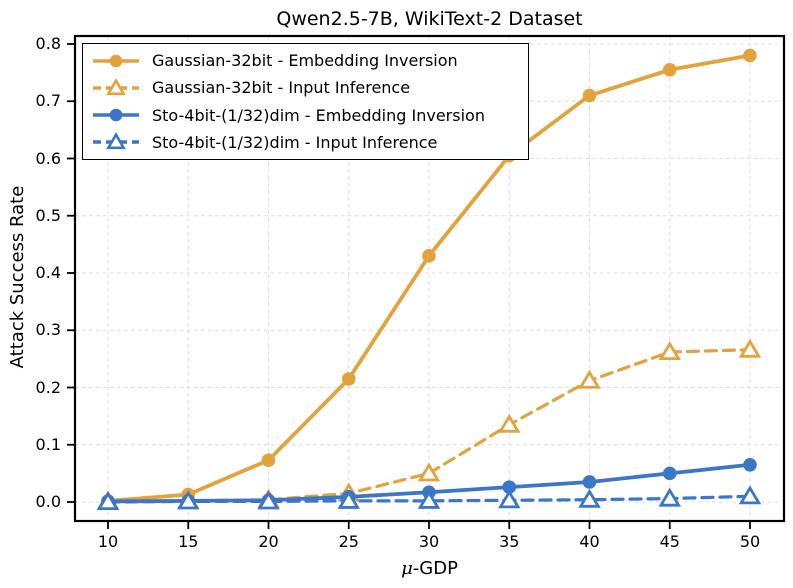  What do you see at coordinates (188, 541) in the screenshot?
I see `x-tick-label: 15` at bounding box center [188, 541].